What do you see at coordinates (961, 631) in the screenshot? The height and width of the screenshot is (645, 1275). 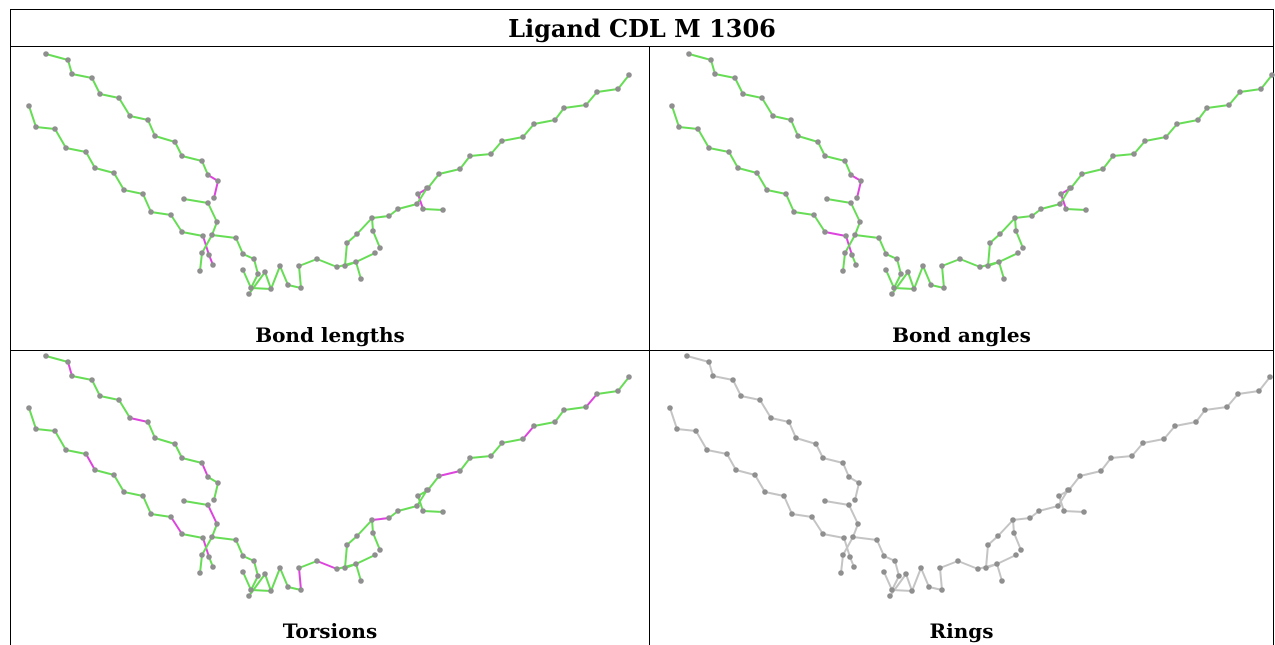 I see `panel-caption: Rings` at bounding box center [961, 631].